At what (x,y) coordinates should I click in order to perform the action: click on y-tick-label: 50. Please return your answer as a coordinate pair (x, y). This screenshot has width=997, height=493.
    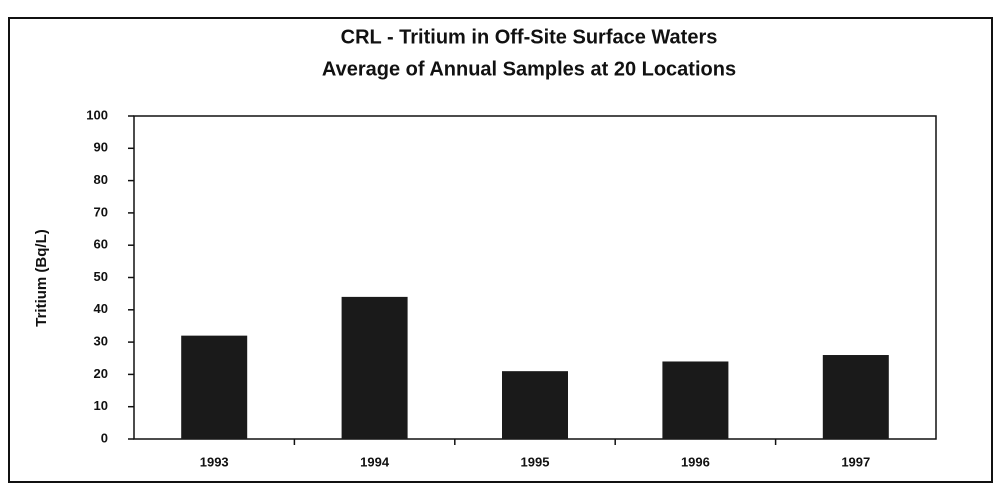
    Looking at the image, I should click on (101, 276).